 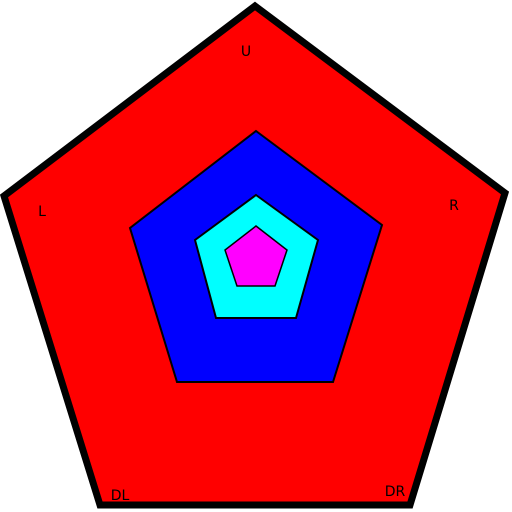 I want to click on center-pentagon, so click(x=256, y=256).